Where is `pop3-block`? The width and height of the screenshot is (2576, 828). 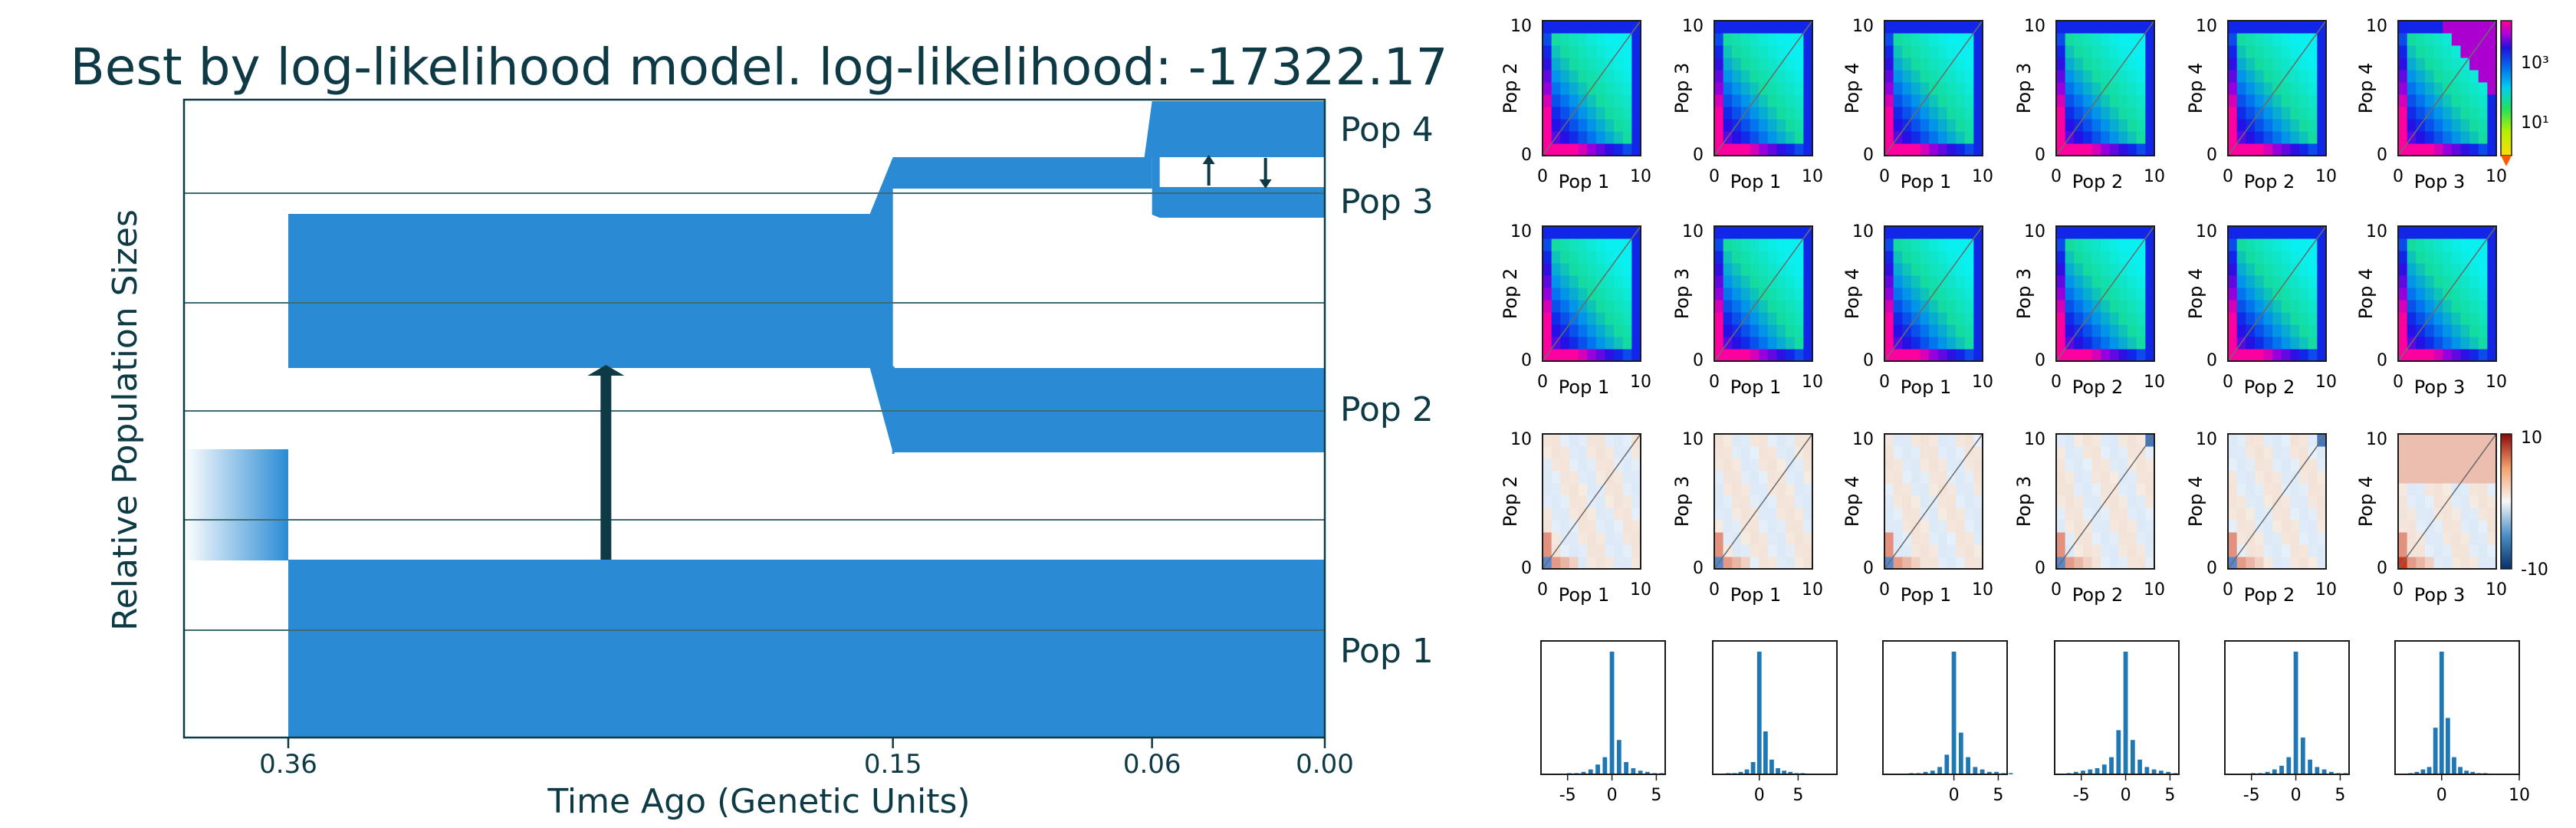 pop3-block is located at coordinates (1239, 202).